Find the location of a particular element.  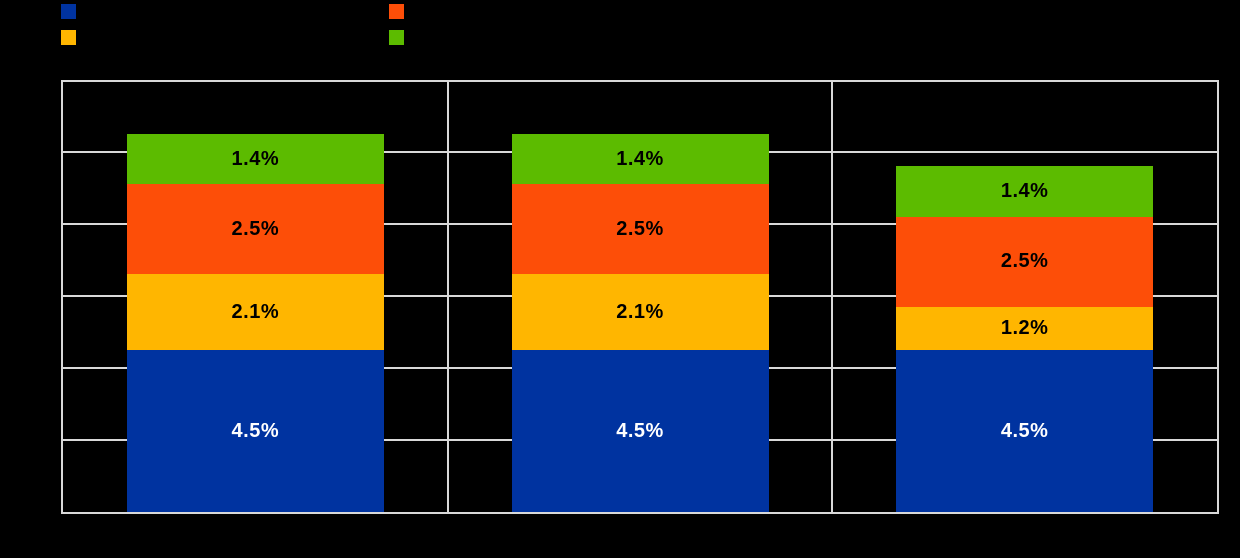

bar-1-blue-bottom-segment: 4.5% is located at coordinates (255, 431).